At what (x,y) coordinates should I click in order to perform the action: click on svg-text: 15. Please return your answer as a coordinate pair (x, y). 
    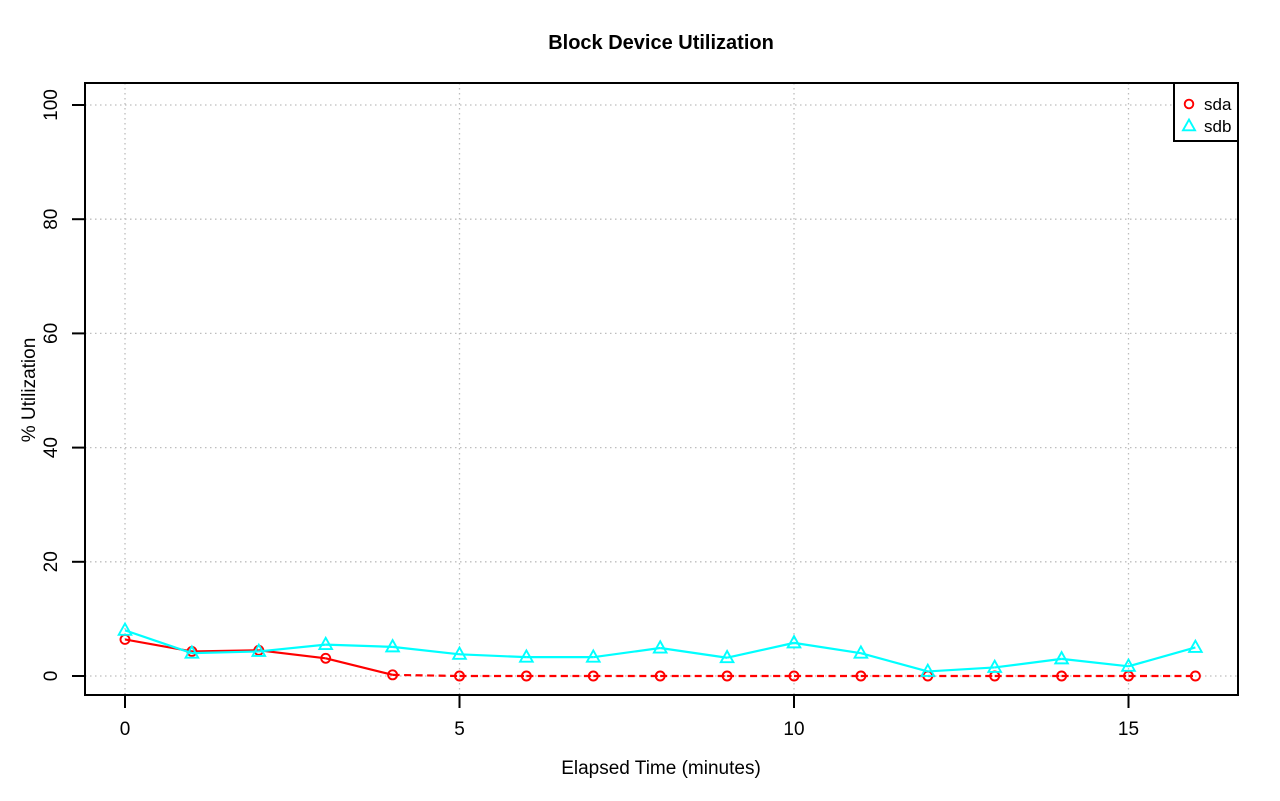
    Looking at the image, I should click on (1128, 729).